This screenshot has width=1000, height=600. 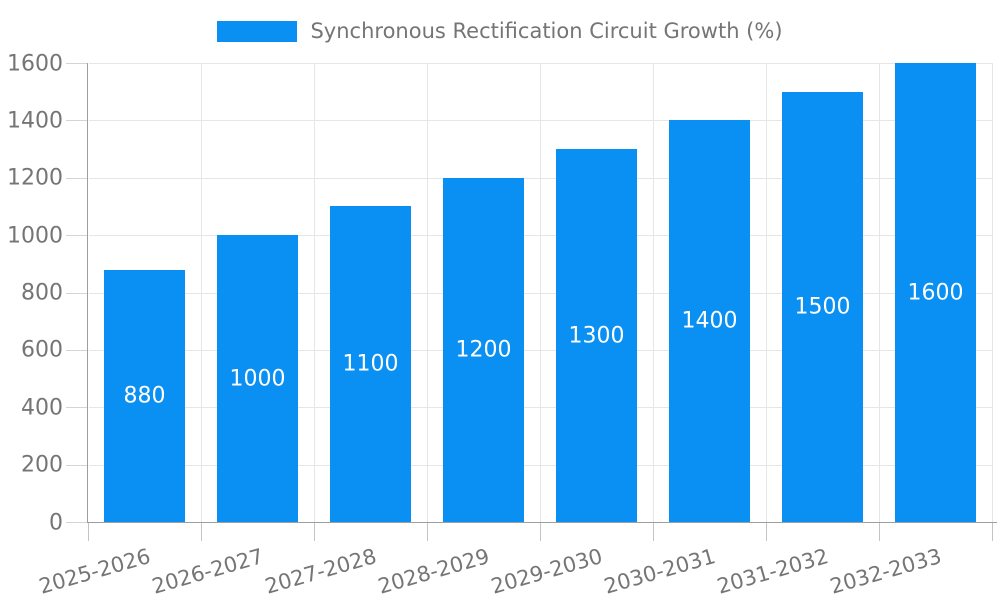 I want to click on y-axis-label: 1600, so click(x=35, y=63).